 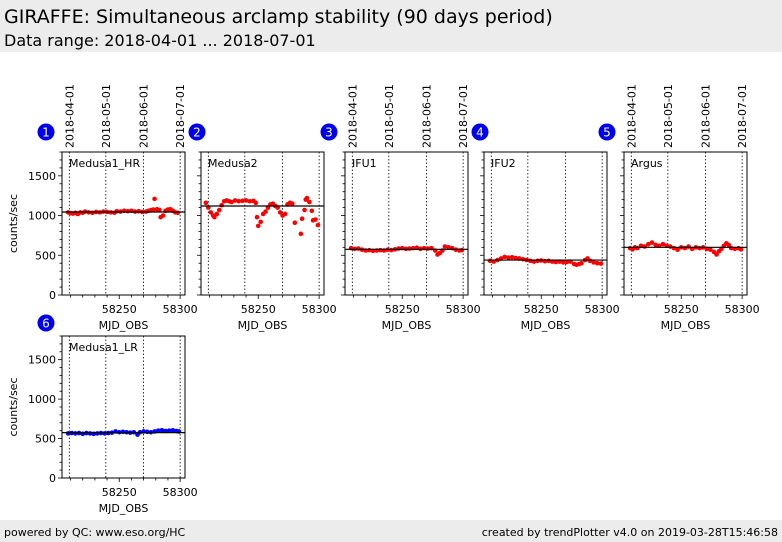 I want to click on panel-number: 1, so click(x=46, y=133).